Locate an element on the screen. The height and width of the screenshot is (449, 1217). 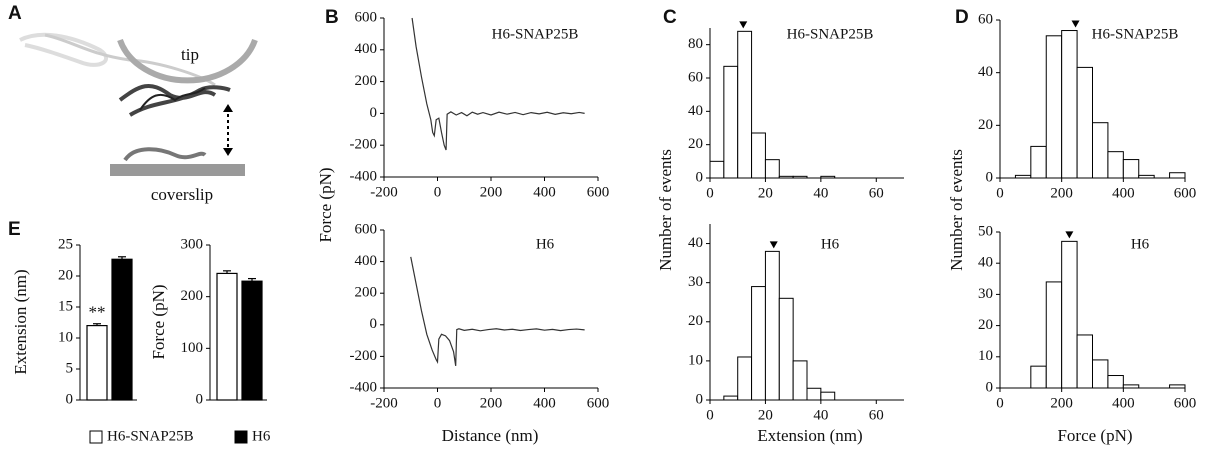
coverslip-shape is located at coordinates (177, 170).